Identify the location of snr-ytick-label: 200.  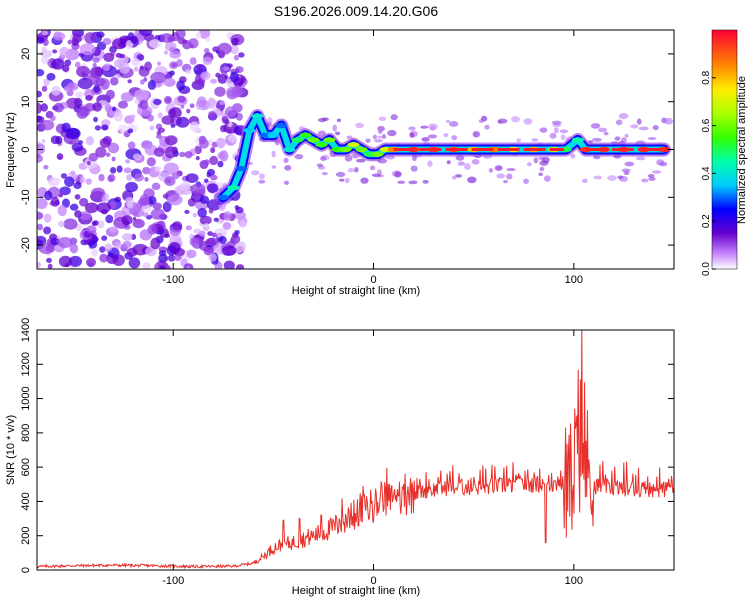
(26, 536).